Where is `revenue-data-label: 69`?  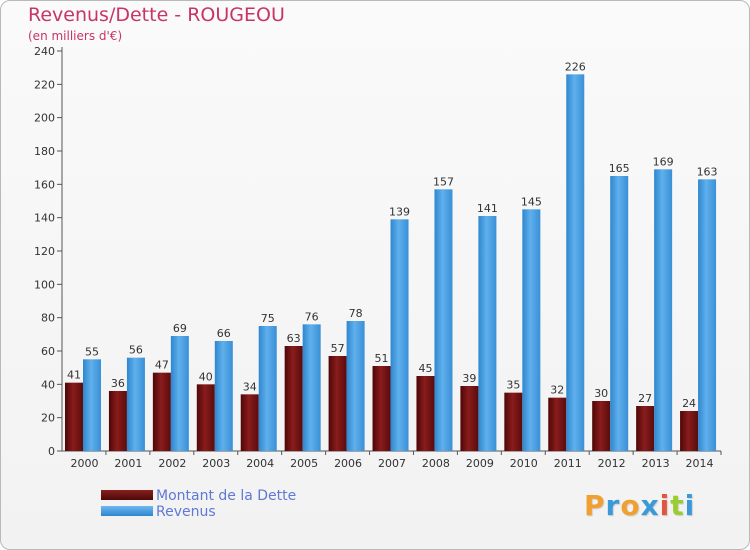 revenue-data-label: 69 is located at coordinates (180, 328).